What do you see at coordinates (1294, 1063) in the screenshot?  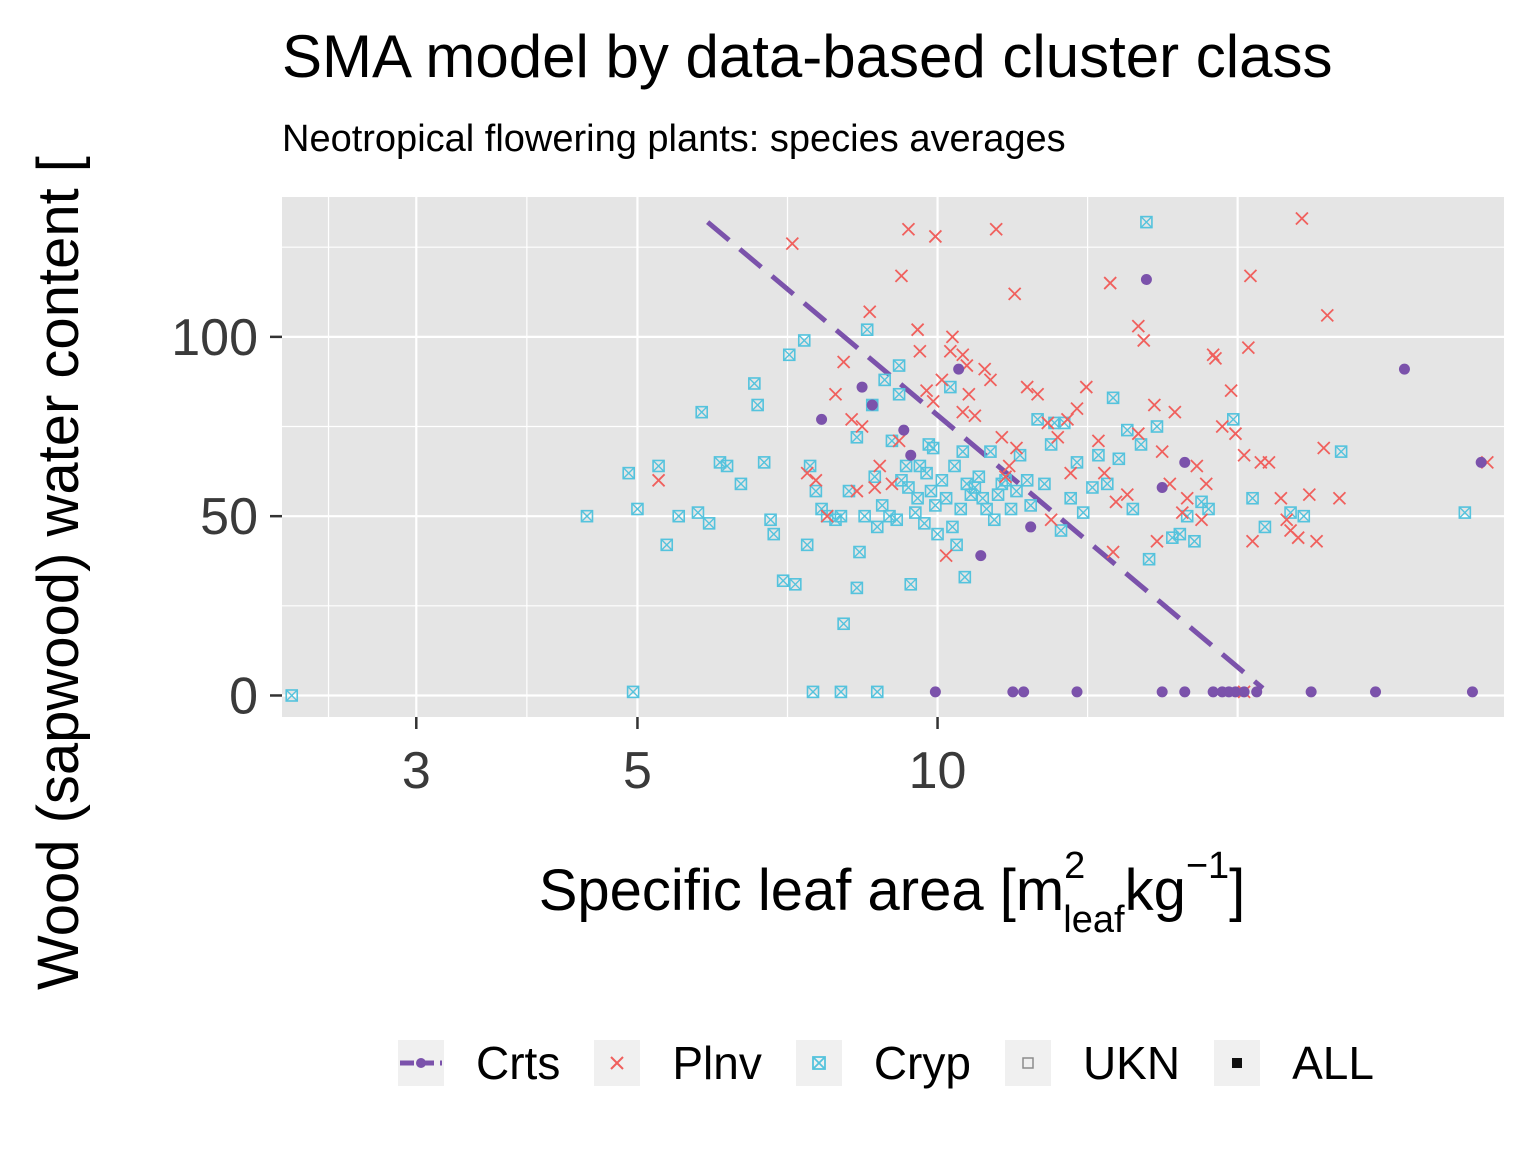 I see `legend-item-all: ALL` at bounding box center [1294, 1063].